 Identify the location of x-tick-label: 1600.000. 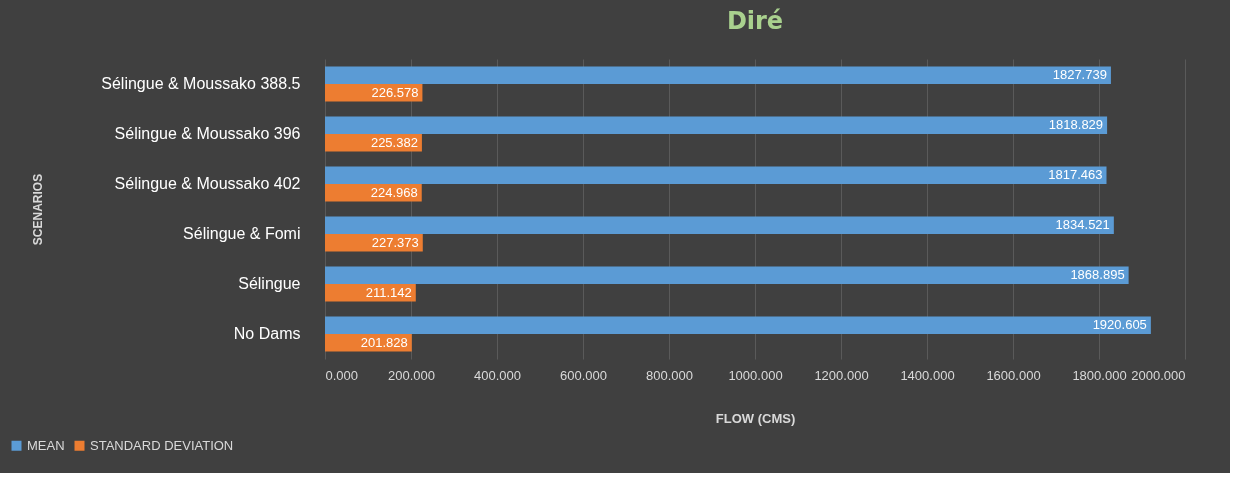
(1013, 375).